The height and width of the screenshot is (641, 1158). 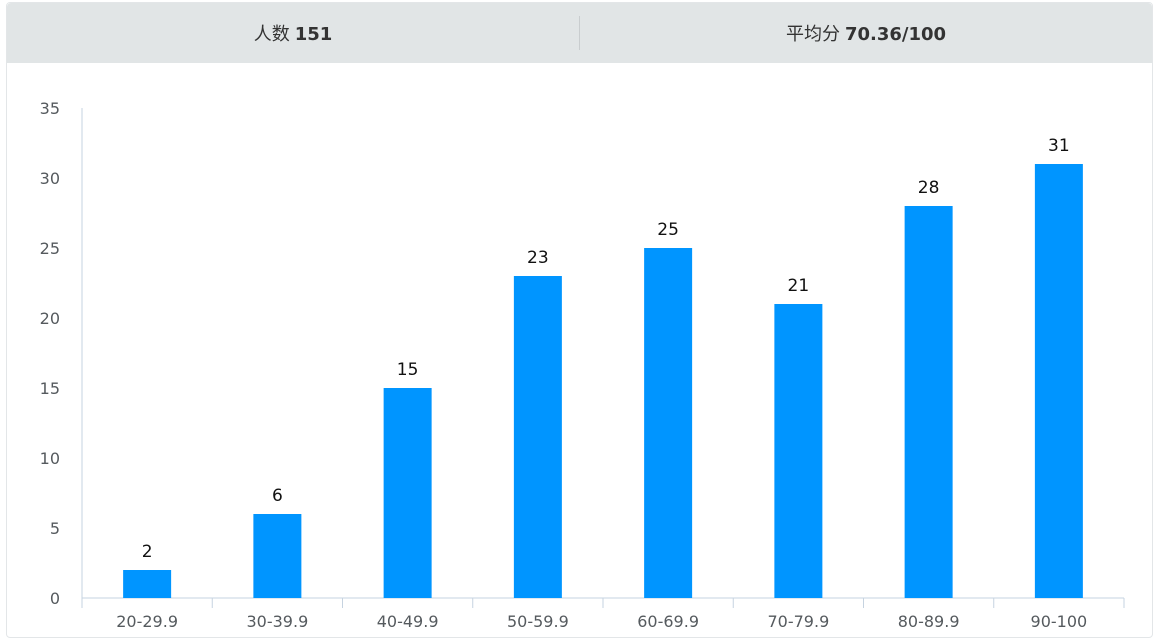 I want to click on average-score-stat: 平均分 70.36/100, so click(x=866, y=33).